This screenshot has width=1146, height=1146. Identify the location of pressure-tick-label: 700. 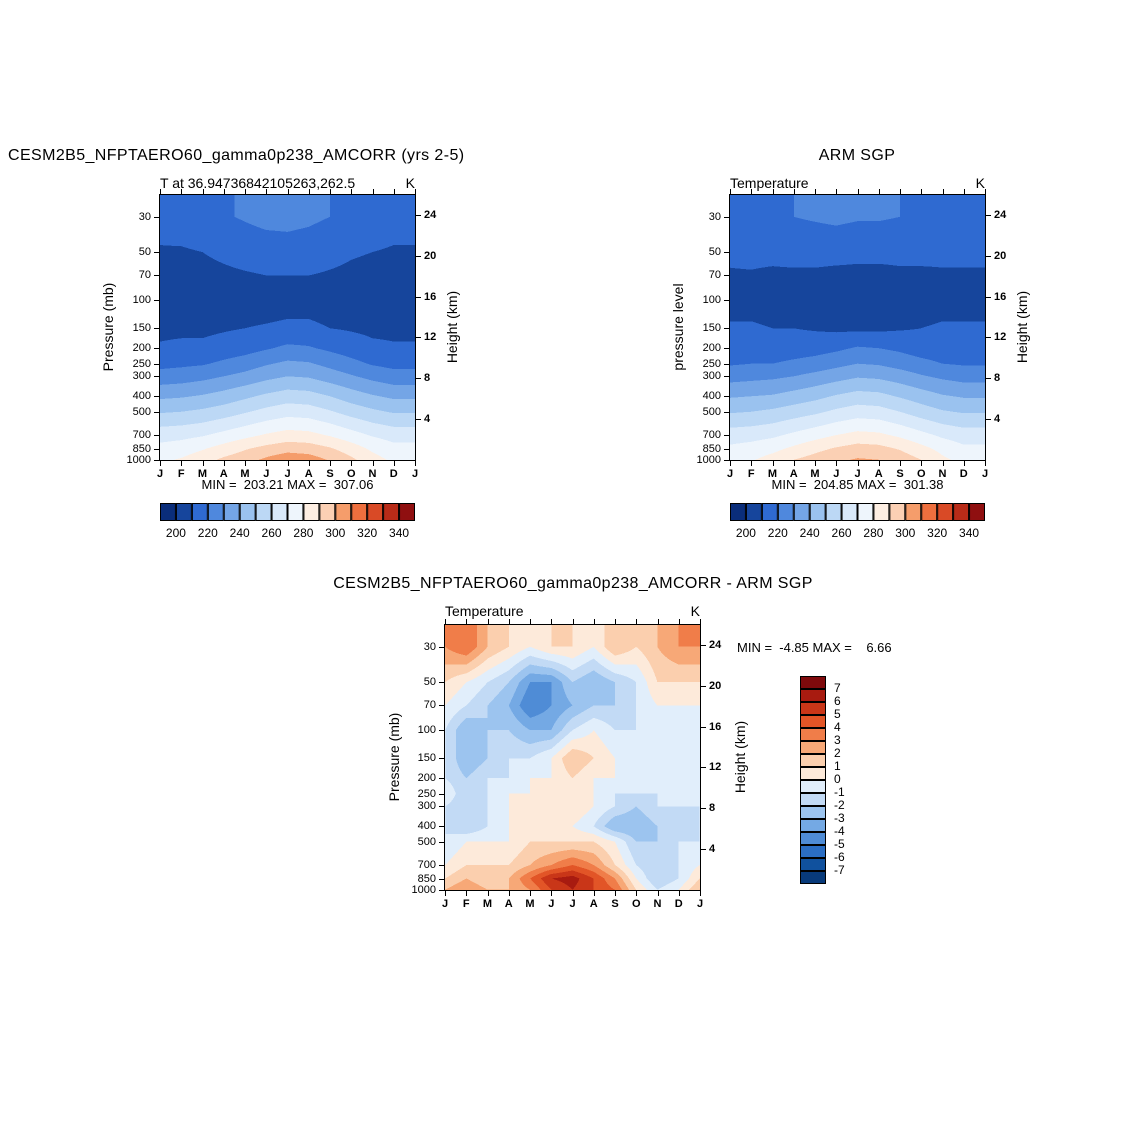
(426, 865).